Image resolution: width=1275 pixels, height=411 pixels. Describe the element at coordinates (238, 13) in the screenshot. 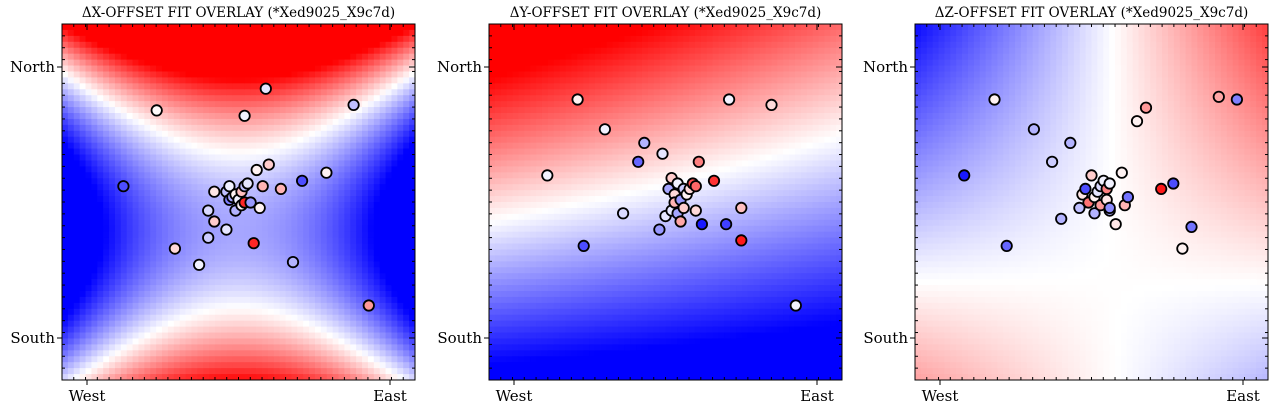

I see `chart-title: ΔX-OFFSET FIT OVERLAY (*Xed9025_X9c7d)` at that location.